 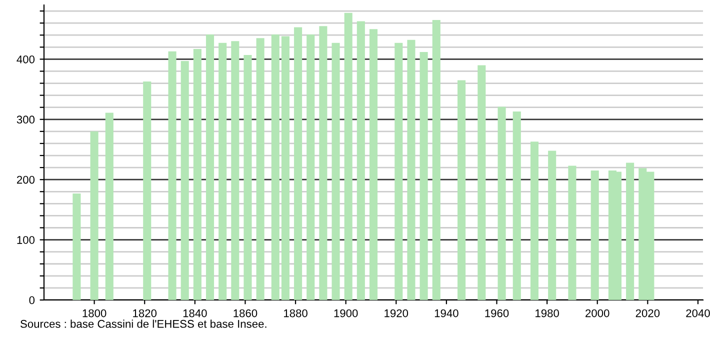 What do you see at coordinates (26, 240) in the screenshot?
I see `y-tick-label: 100` at bounding box center [26, 240].